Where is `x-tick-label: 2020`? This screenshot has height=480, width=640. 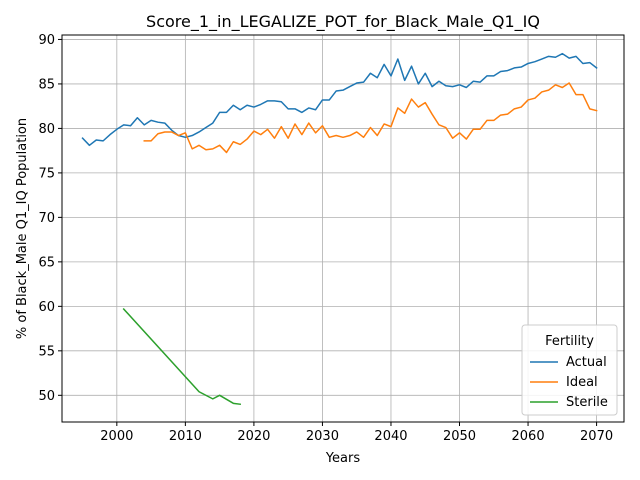 x-tick-label: 2020 is located at coordinates (253, 436).